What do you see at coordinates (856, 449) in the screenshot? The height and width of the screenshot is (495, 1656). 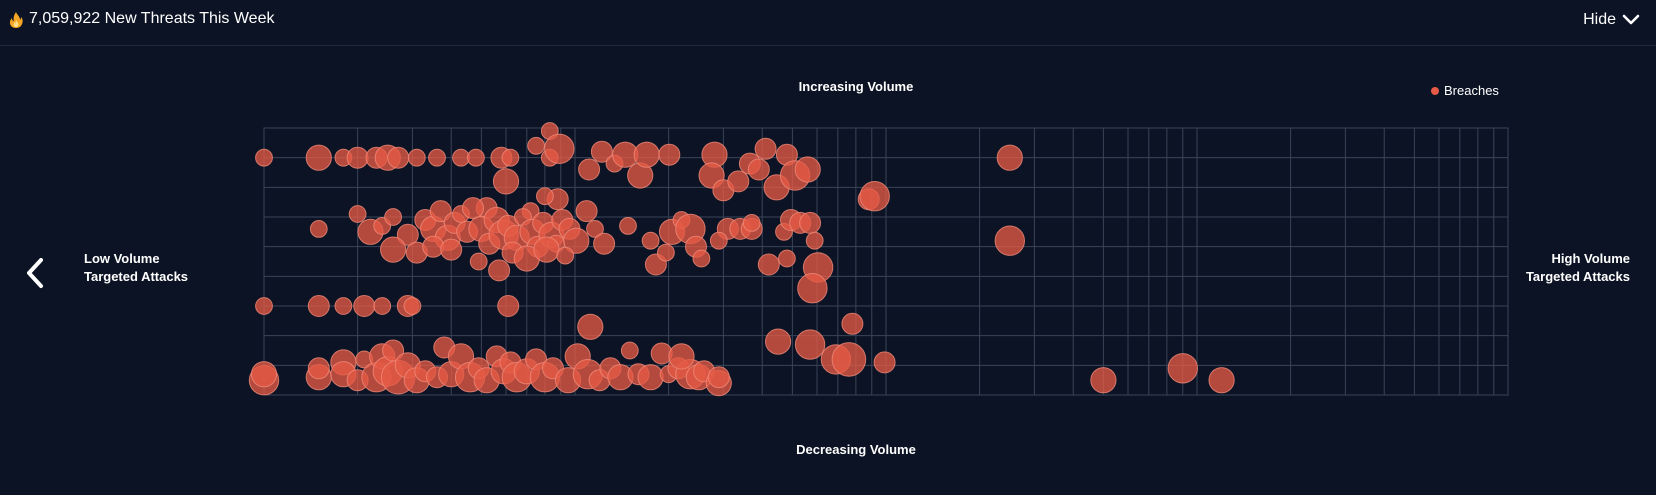 I see `decreasing-volume-label: Decreasing Volume` at bounding box center [856, 449].